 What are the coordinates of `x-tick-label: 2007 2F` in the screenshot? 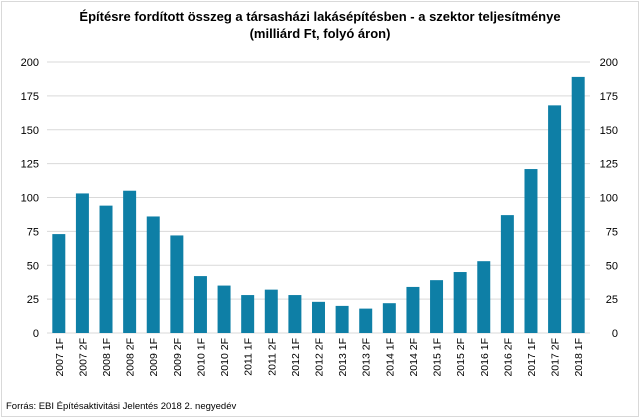 It's located at (83, 357).